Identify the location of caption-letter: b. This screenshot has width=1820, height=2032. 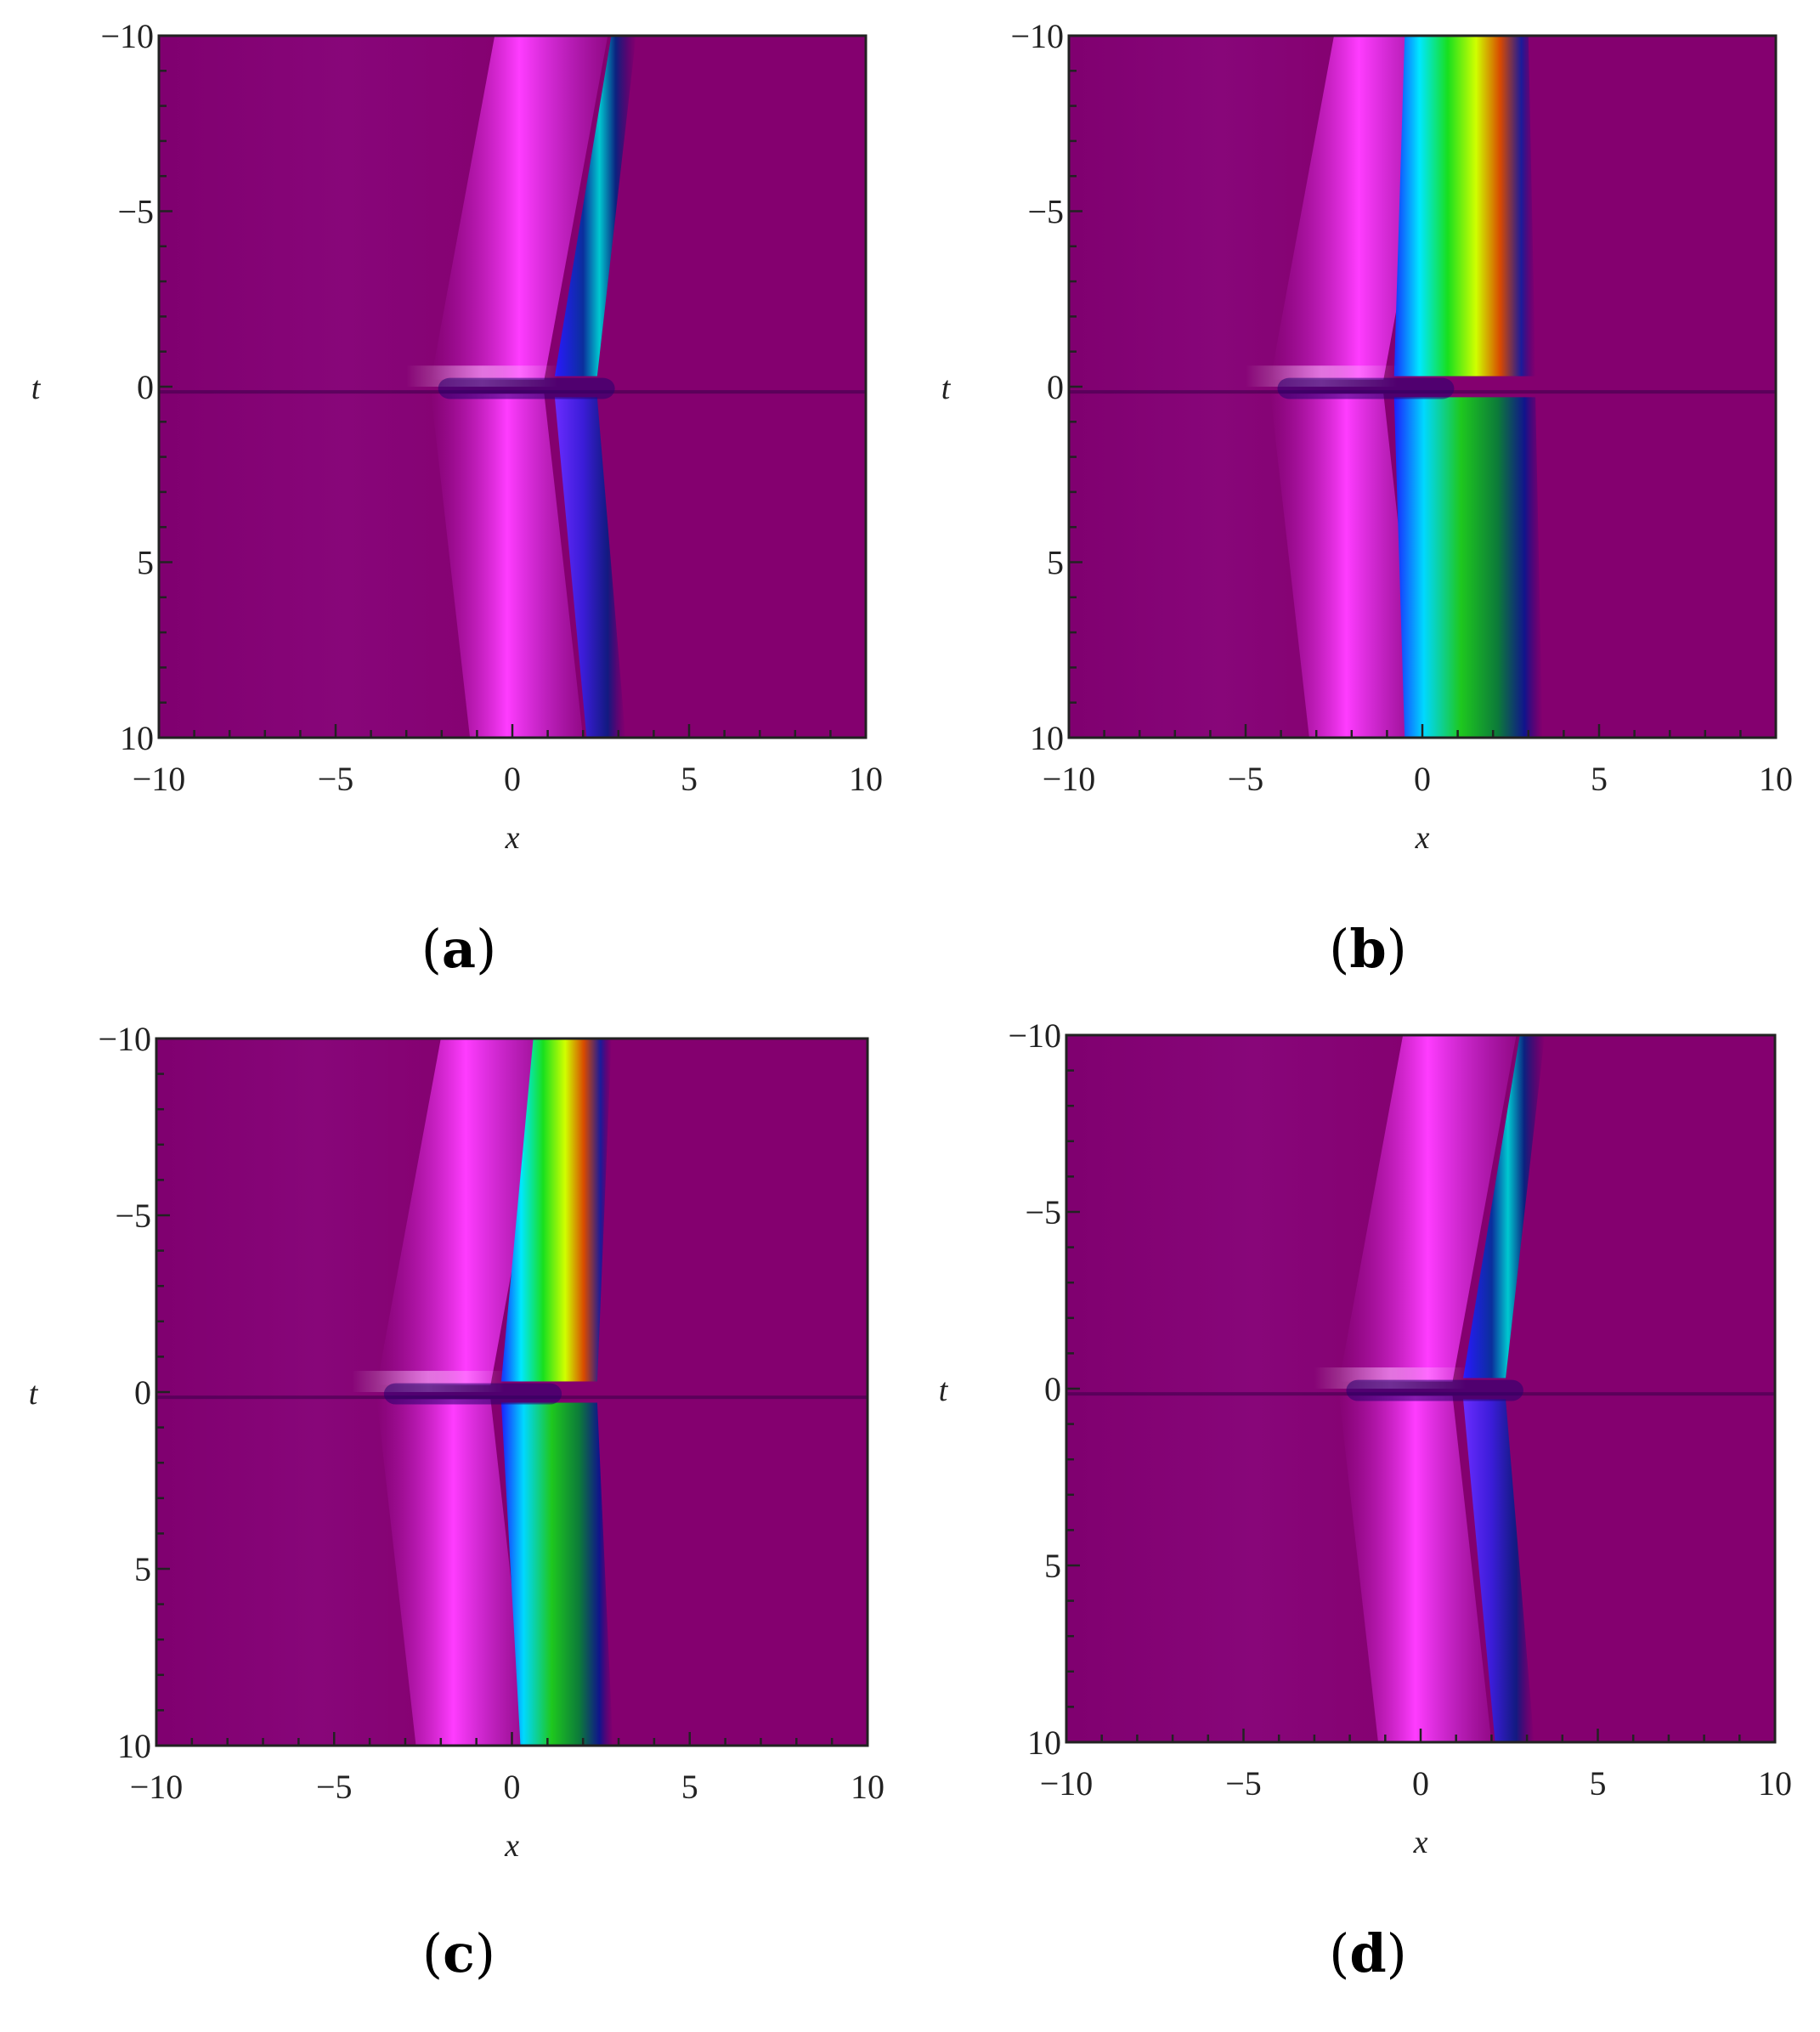
(1367, 949).